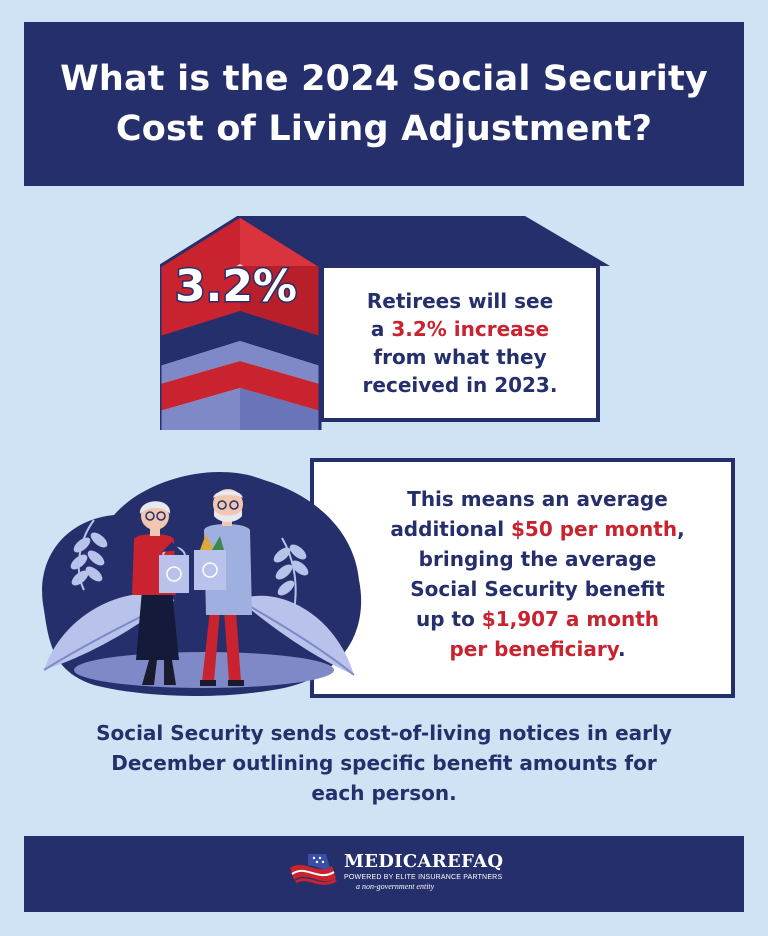 The height and width of the screenshot is (936, 768). Describe the element at coordinates (451, 529) in the screenshot. I see `benefit-line-2-prefix: additional` at that location.